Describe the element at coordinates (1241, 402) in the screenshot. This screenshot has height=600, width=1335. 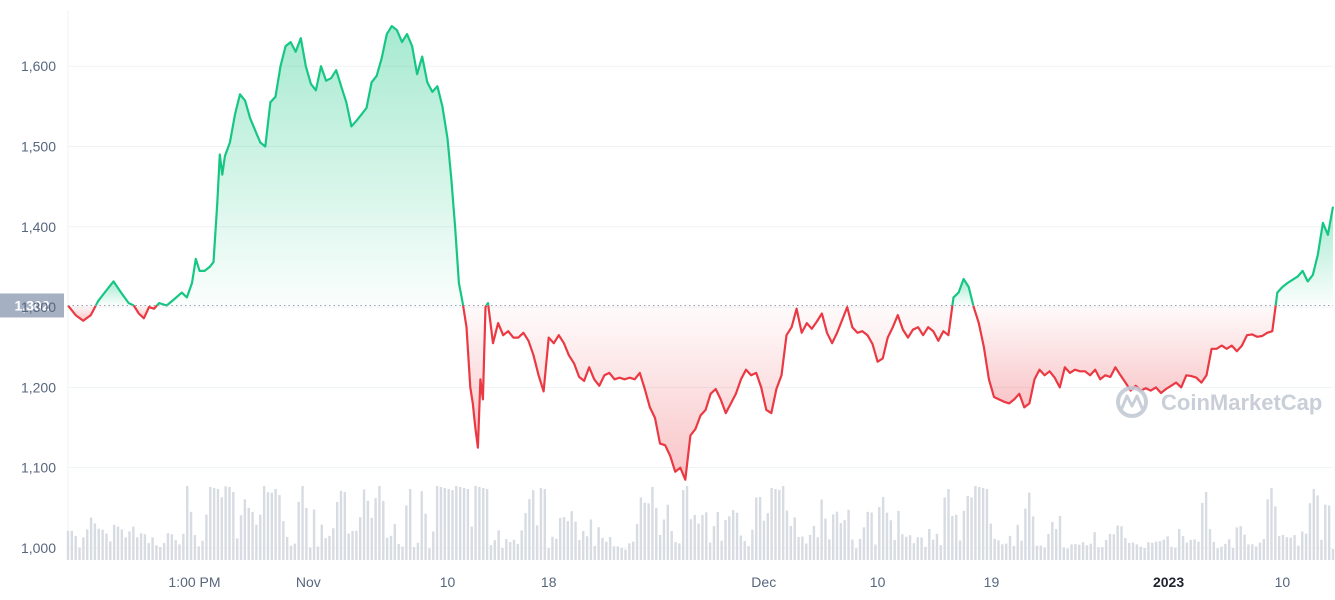
I see `watermark-text: CoinMarketCap` at that location.